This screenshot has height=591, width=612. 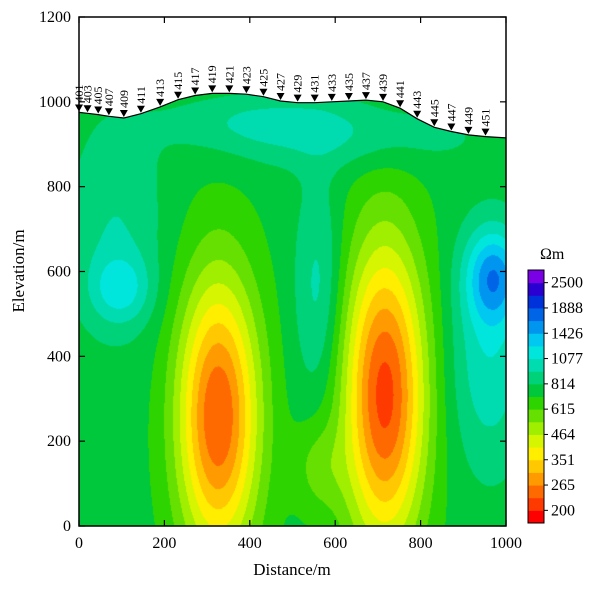 I want to click on station-label: 429, so click(x=298, y=84).